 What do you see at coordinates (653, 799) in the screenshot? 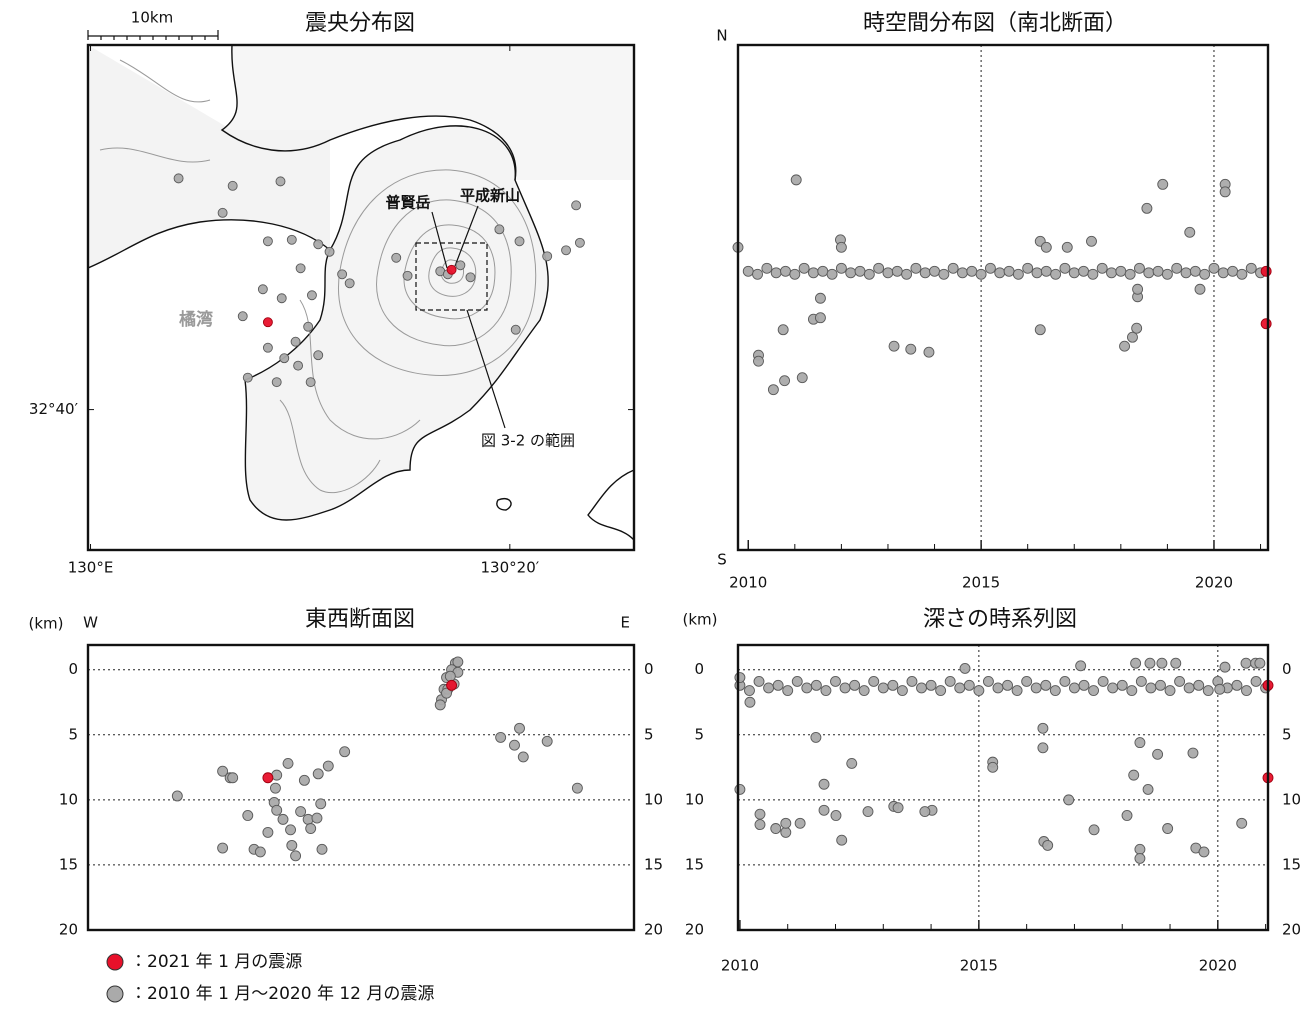
I see `y2-tick-label: 10` at bounding box center [653, 799].